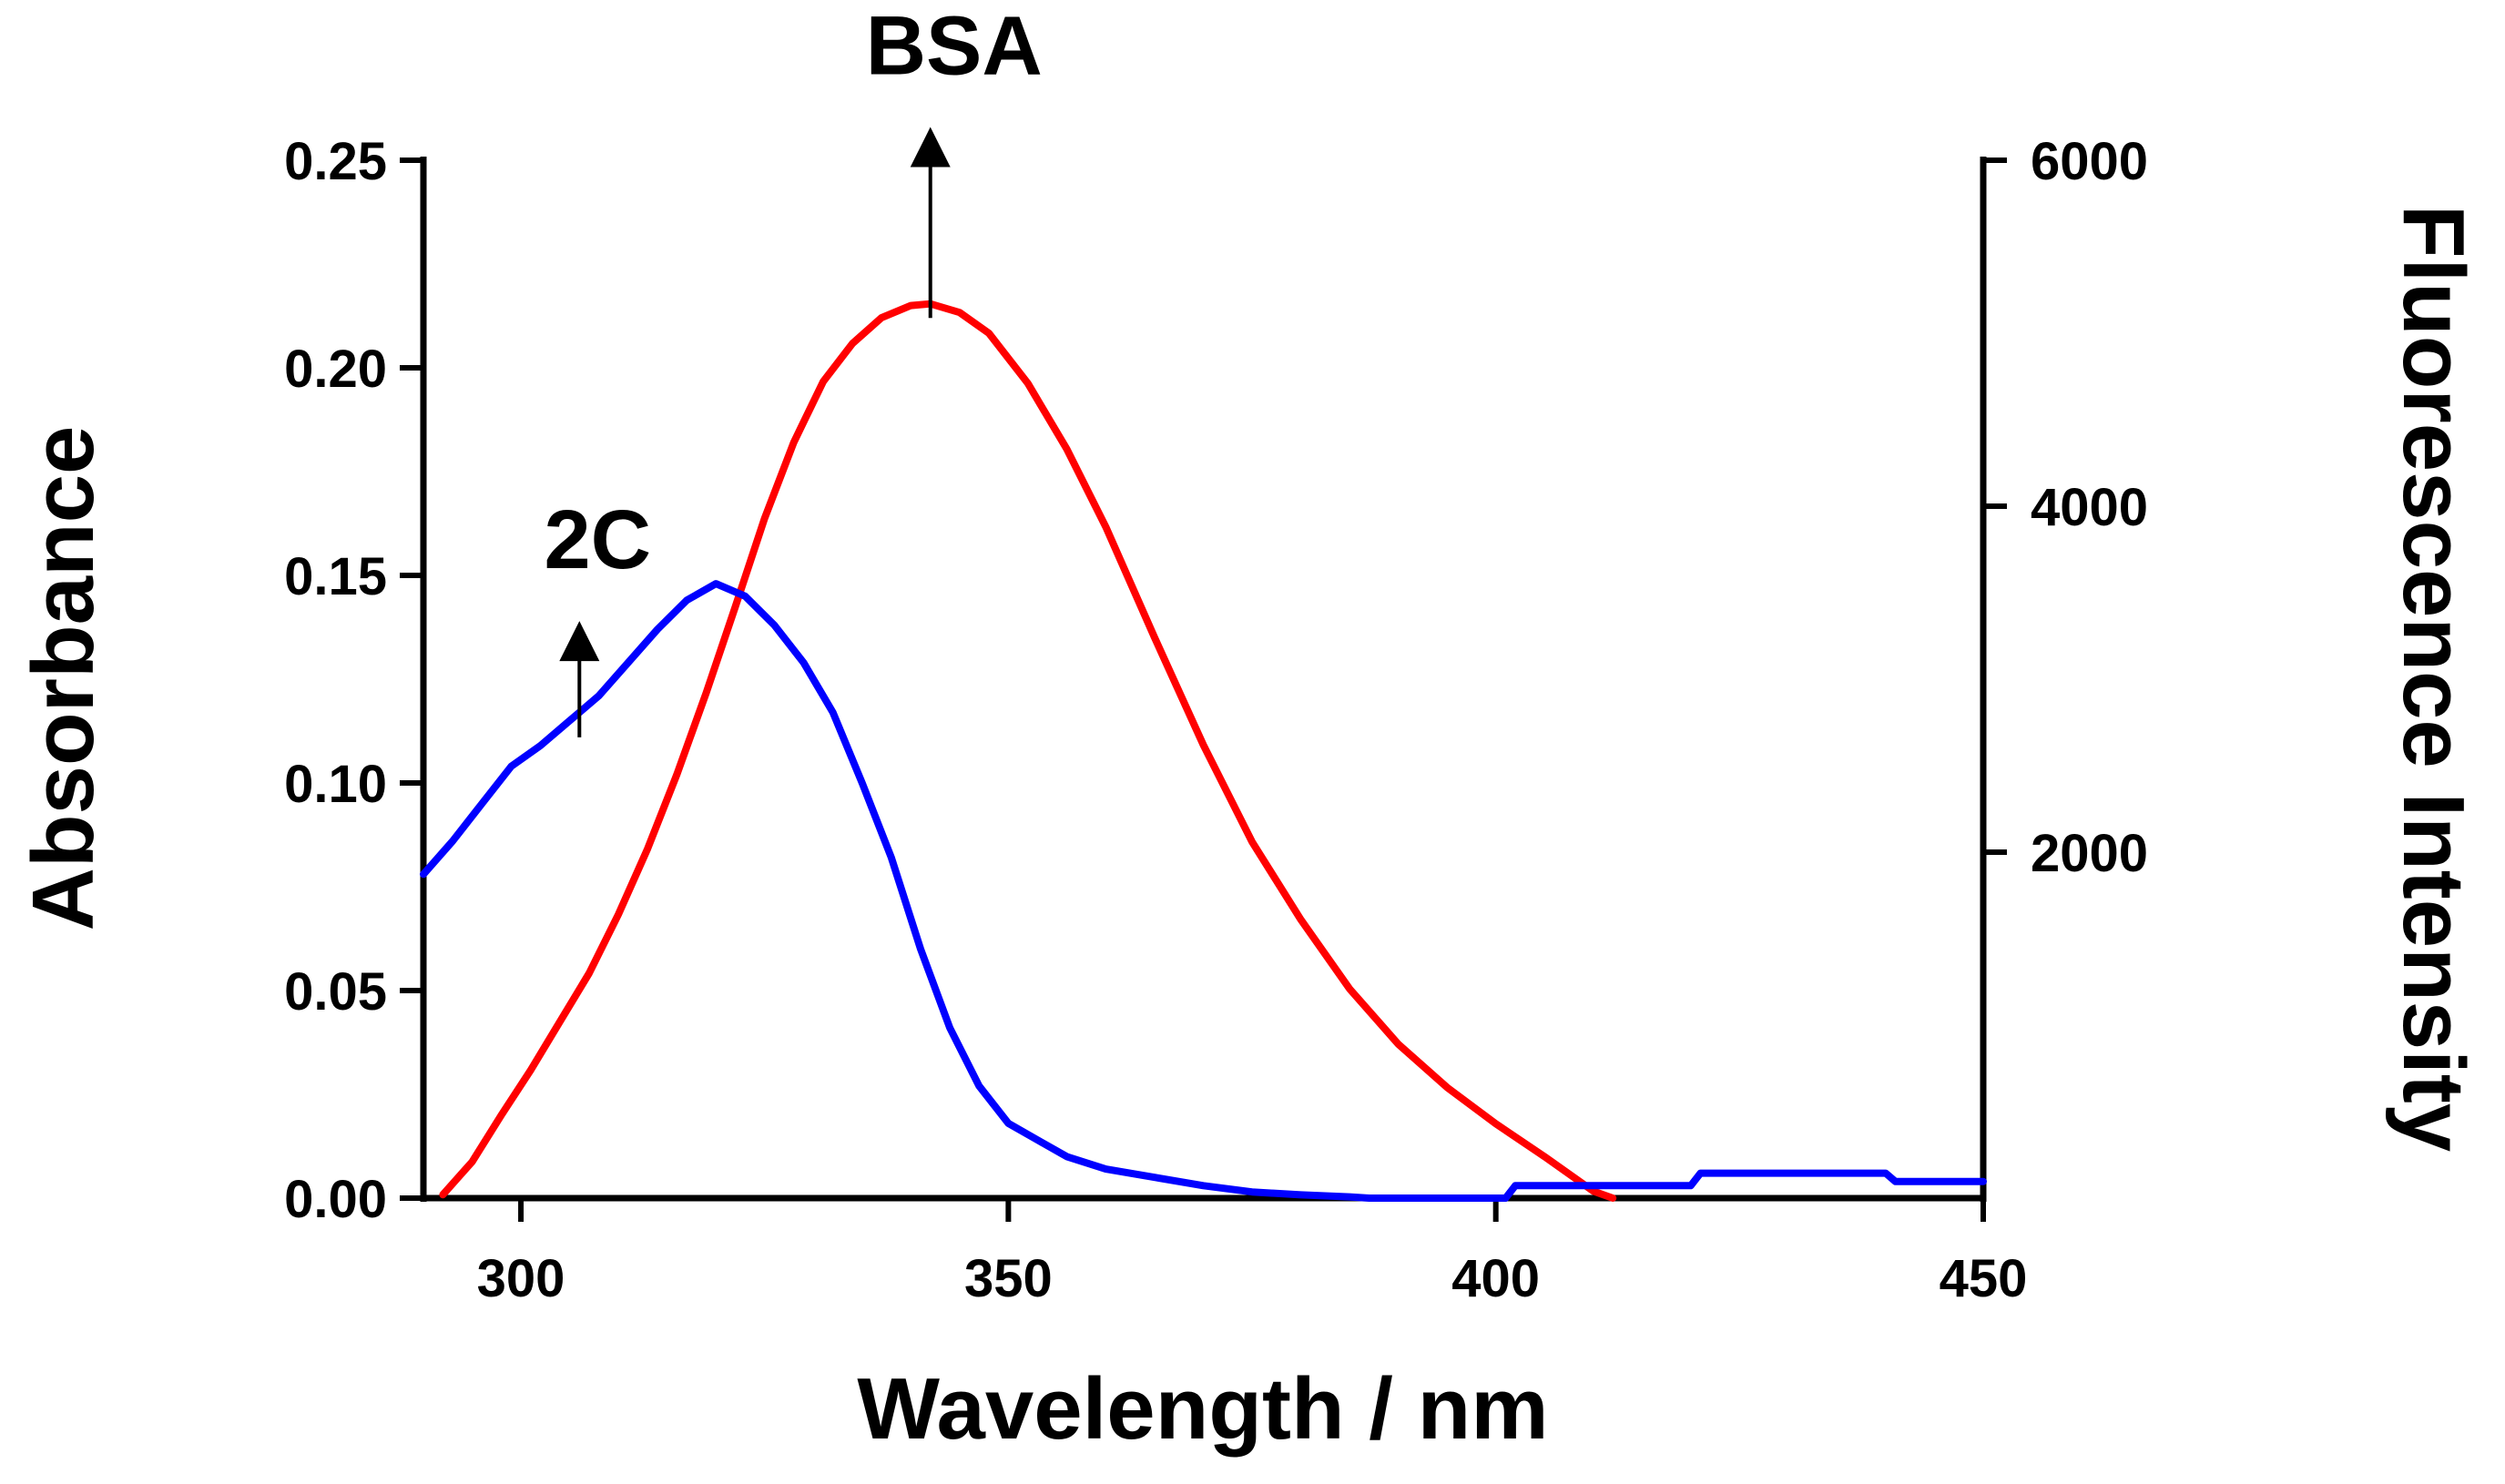  Describe the element at coordinates (335, 576) in the screenshot. I see `left-y-tick-label: 0.15` at that location.